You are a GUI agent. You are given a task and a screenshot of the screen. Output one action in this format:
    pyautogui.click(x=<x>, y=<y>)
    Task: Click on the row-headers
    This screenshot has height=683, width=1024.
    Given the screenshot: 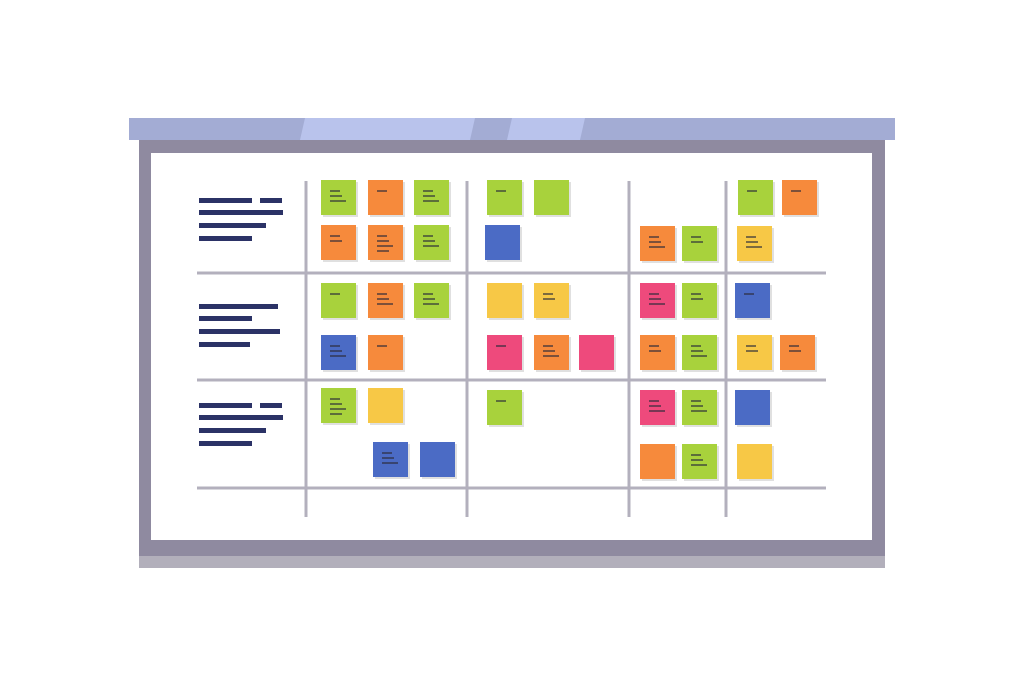 What is the action you would take?
    pyautogui.click(x=241, y=322)
    